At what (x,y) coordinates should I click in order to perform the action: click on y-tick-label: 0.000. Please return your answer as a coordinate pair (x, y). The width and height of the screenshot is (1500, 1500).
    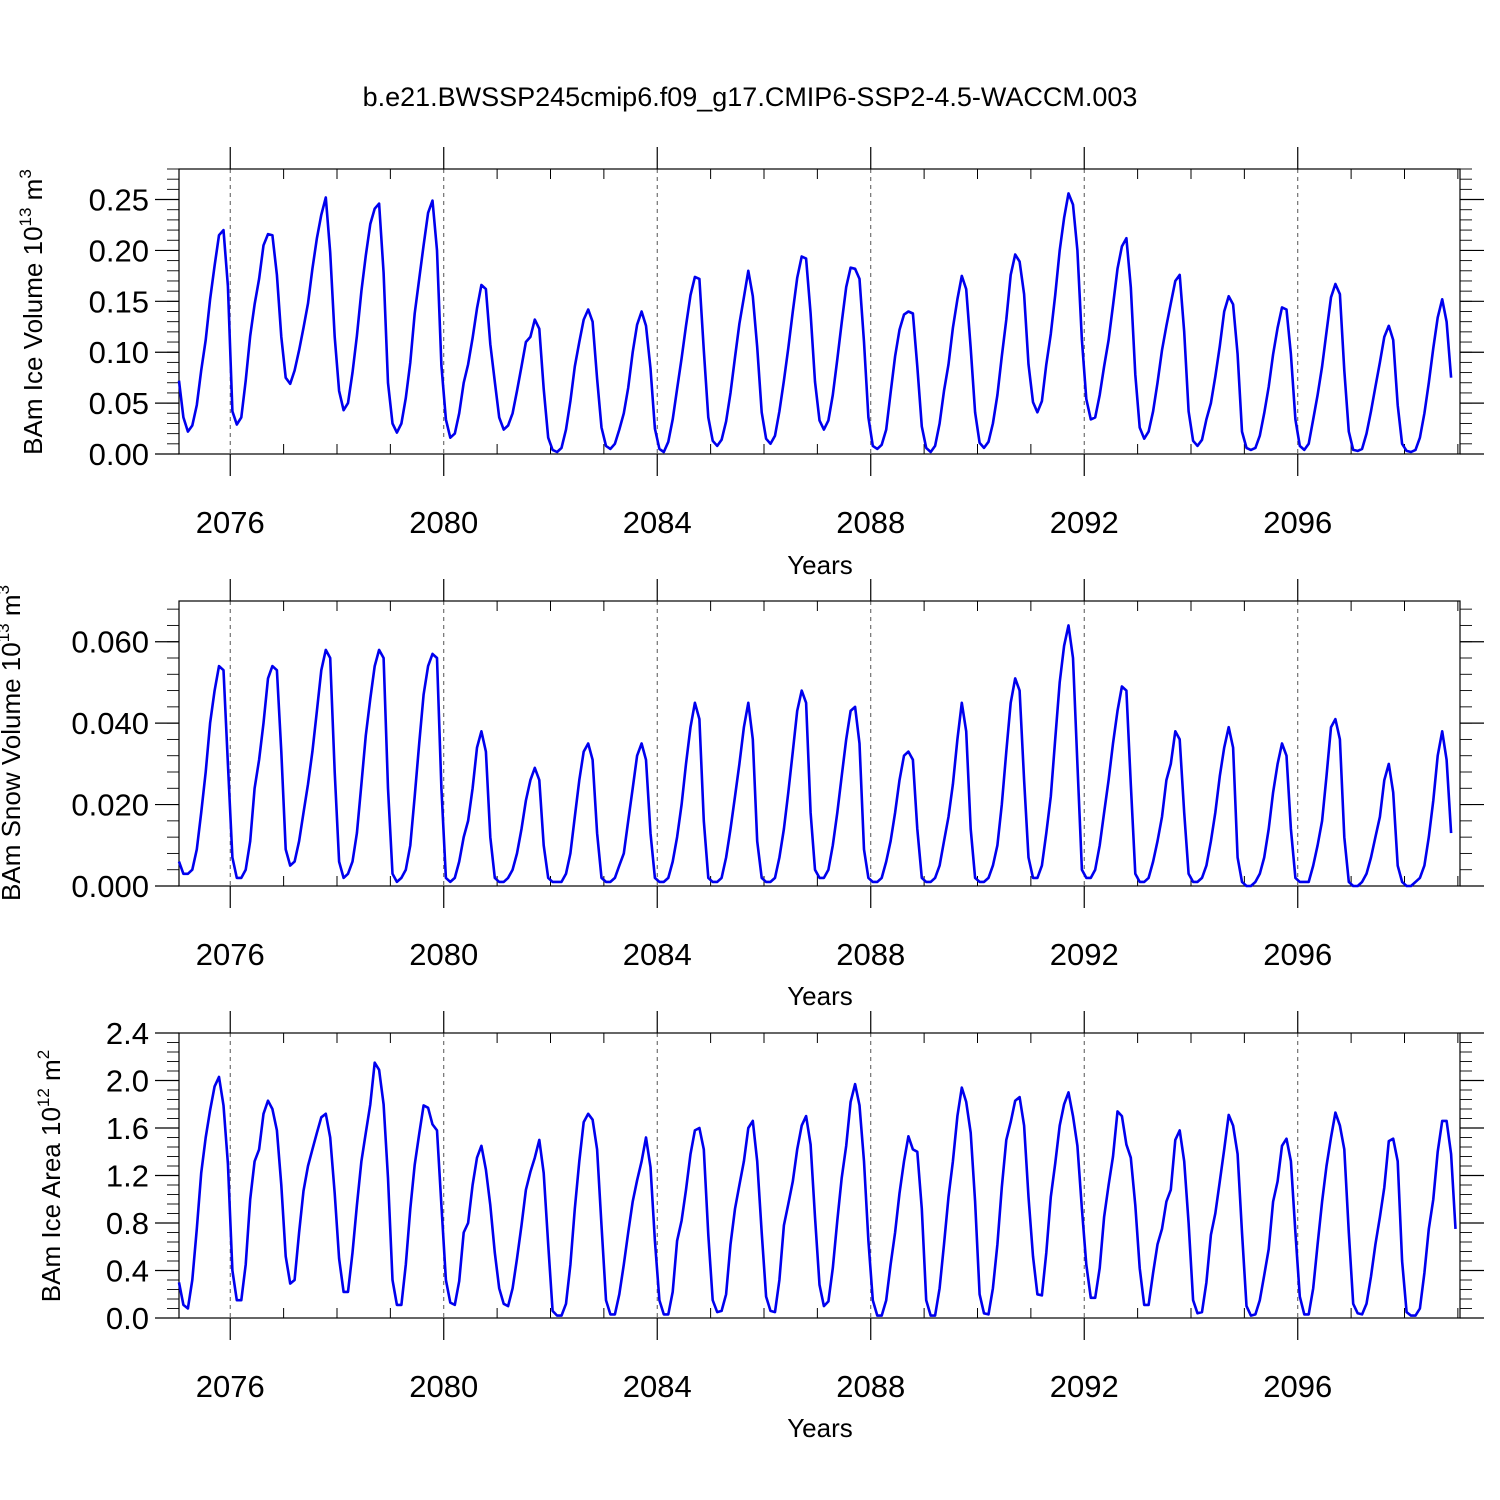
    Looking at the image, I should click on (110, 886).